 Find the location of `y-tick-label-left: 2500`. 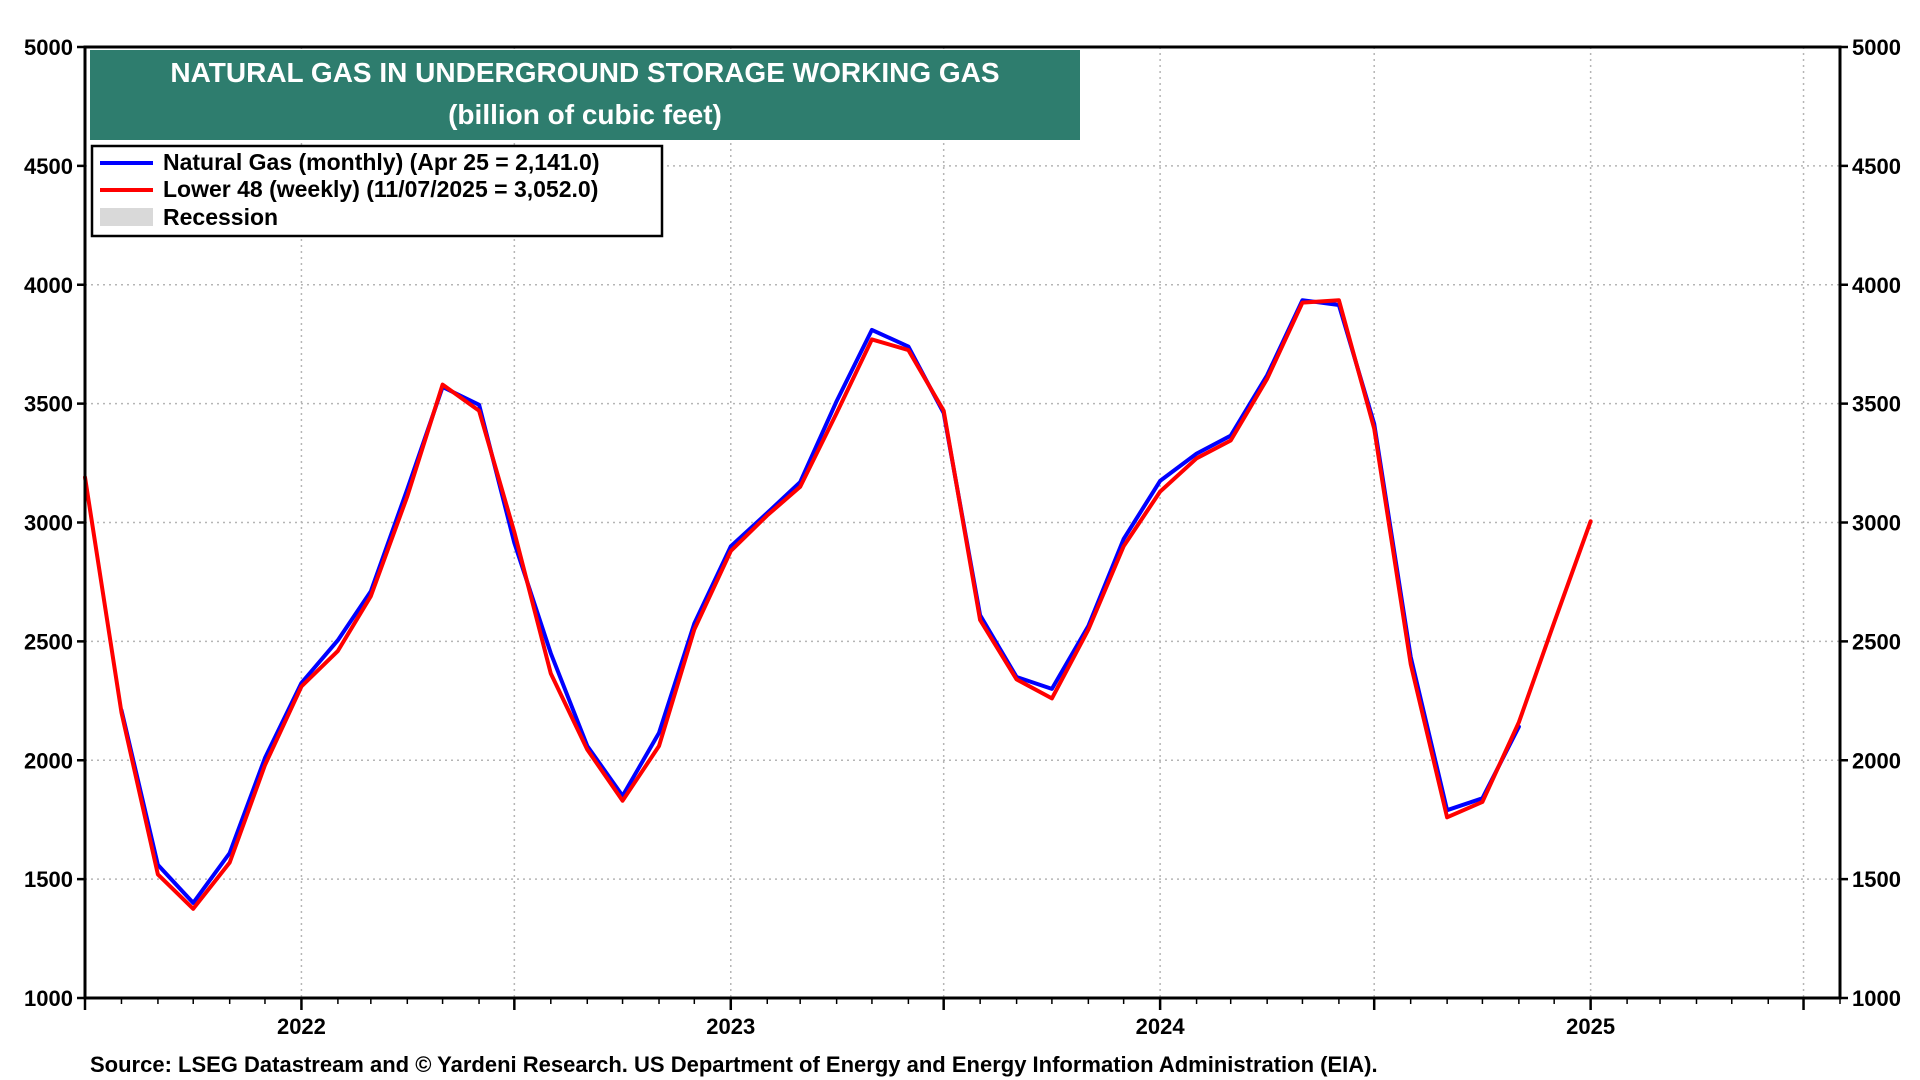

y-tick-label-left: 2500 is located at coordinates (48, 641).